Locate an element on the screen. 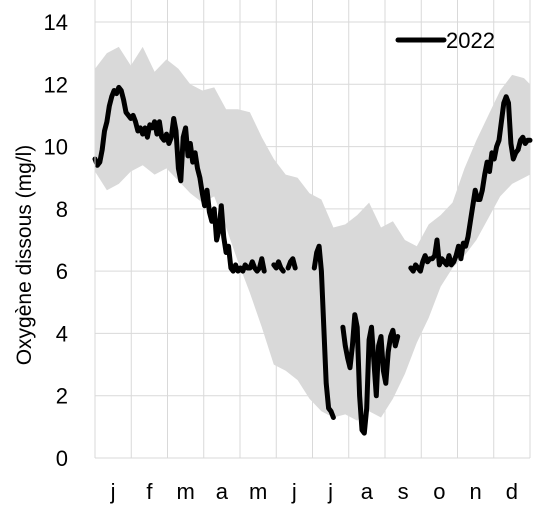  x-tick-label: s is located at coordinates (403, 491).